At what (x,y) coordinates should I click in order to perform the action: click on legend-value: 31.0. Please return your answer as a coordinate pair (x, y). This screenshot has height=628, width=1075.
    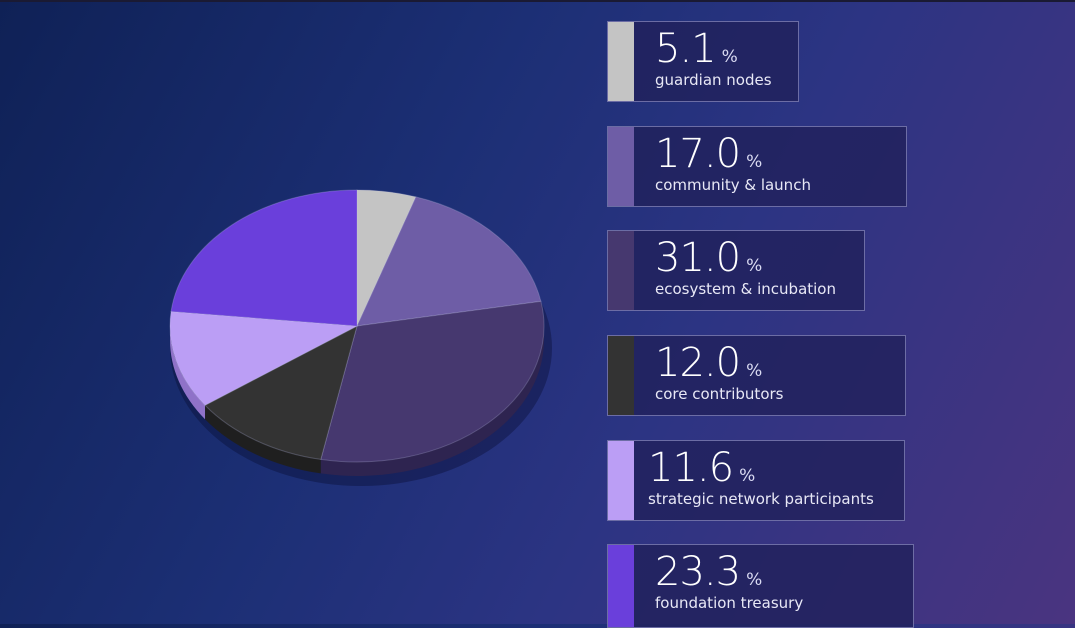
    Looking at the image, I should click on (698, 258).